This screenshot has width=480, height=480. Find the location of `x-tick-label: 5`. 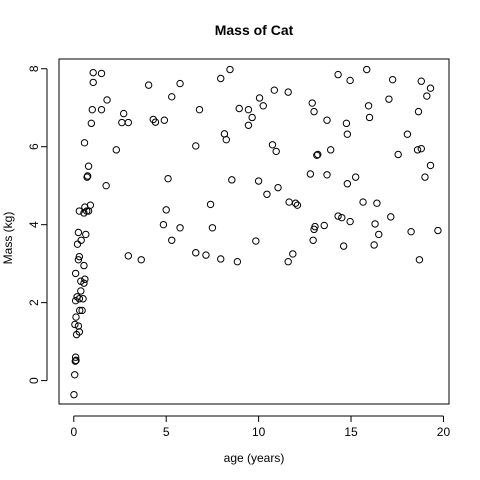

x-tick-label: 5 is located at coordinates (166, 432).